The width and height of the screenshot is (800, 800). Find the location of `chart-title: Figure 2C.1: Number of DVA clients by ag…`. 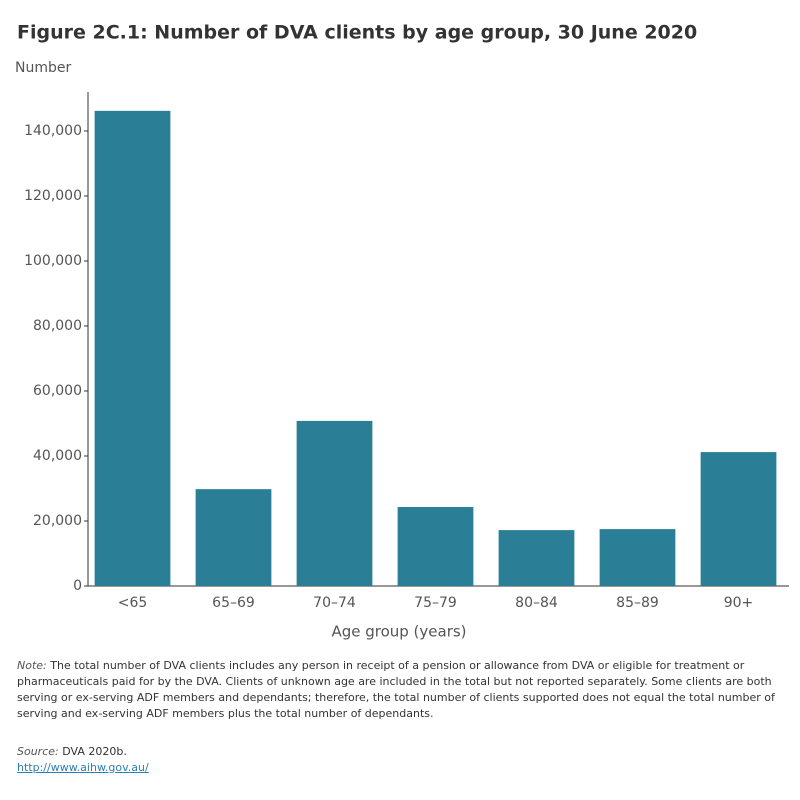

chart-title: Figure 2C.1: Number of DVA clients by ag… is located at coordinates (357, 33).